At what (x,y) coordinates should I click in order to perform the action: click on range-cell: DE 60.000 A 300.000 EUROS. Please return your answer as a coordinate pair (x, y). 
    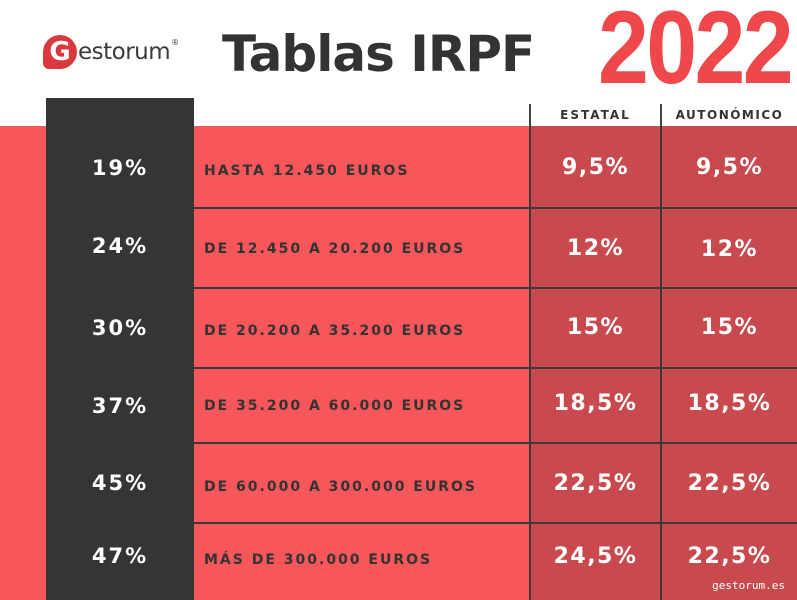
    Looking at the image, I should click on (341, 487).